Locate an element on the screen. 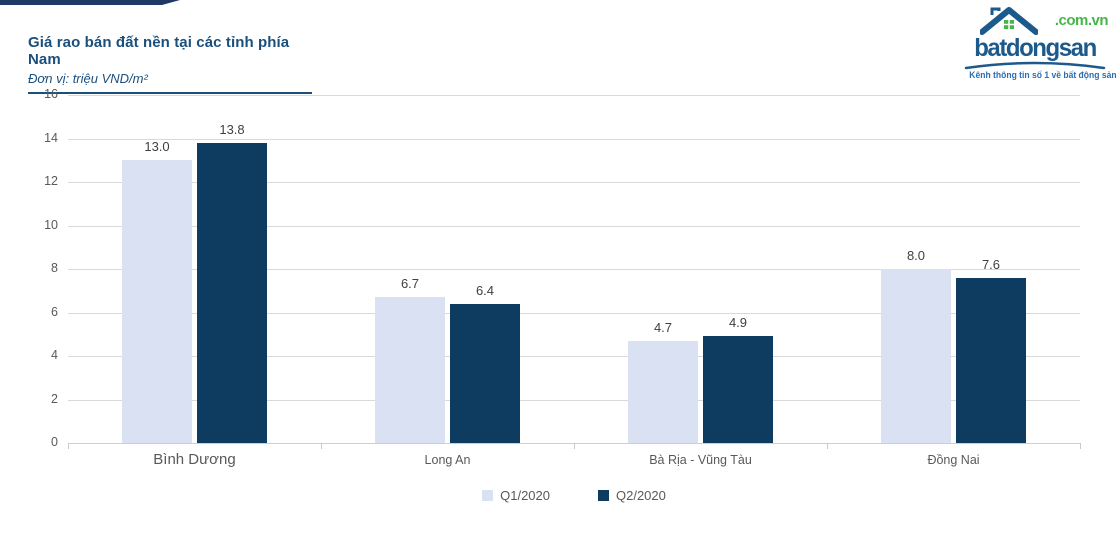 This screenshot has height=541, width=1120. legend-label: Q1/2020 is located at coordinates (525, 495).